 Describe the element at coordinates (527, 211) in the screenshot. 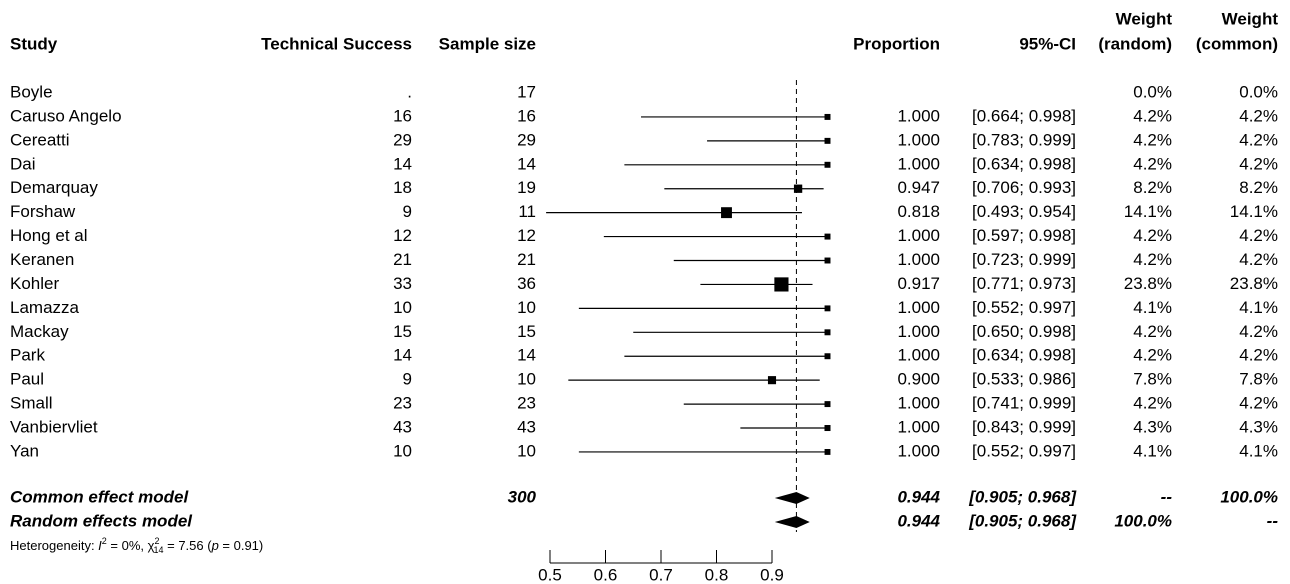

I see `sample-size: 11` at that location.